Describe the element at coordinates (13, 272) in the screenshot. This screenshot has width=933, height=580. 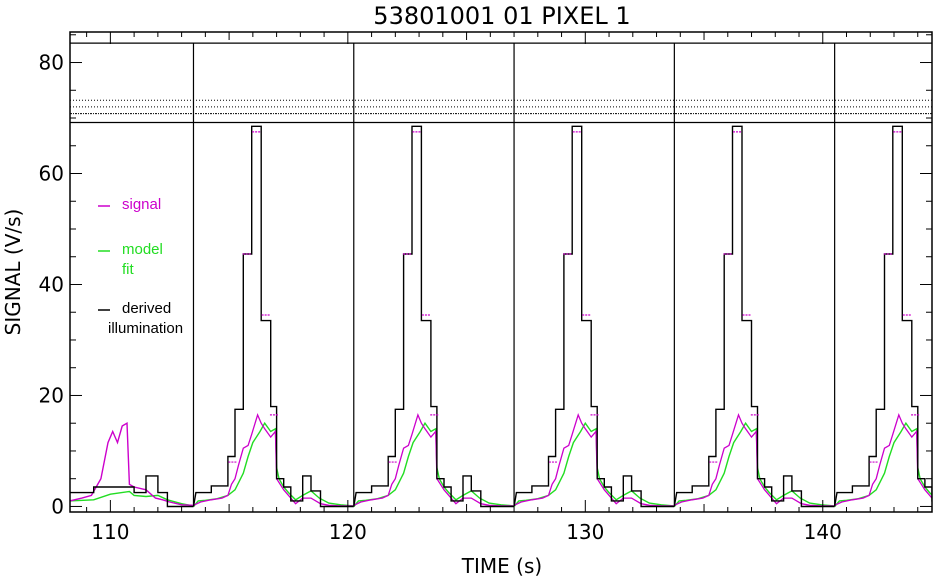
I see `y-axis-label: SIGNAL (V/s)` at that location.